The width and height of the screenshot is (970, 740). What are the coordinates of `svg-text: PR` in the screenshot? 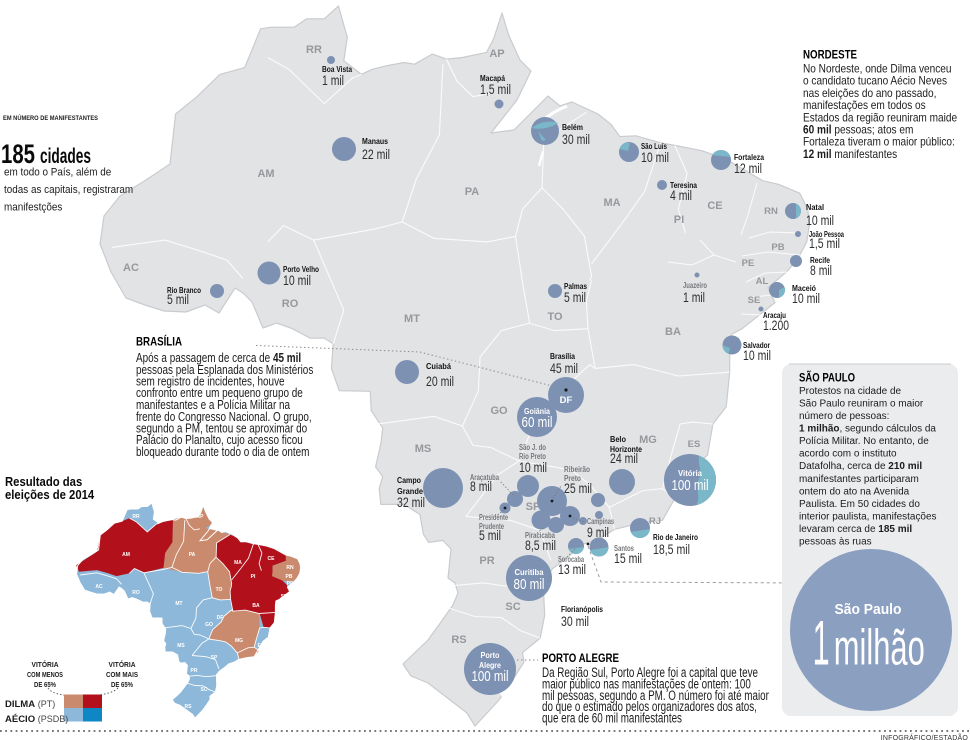 It's located at (194, 671).